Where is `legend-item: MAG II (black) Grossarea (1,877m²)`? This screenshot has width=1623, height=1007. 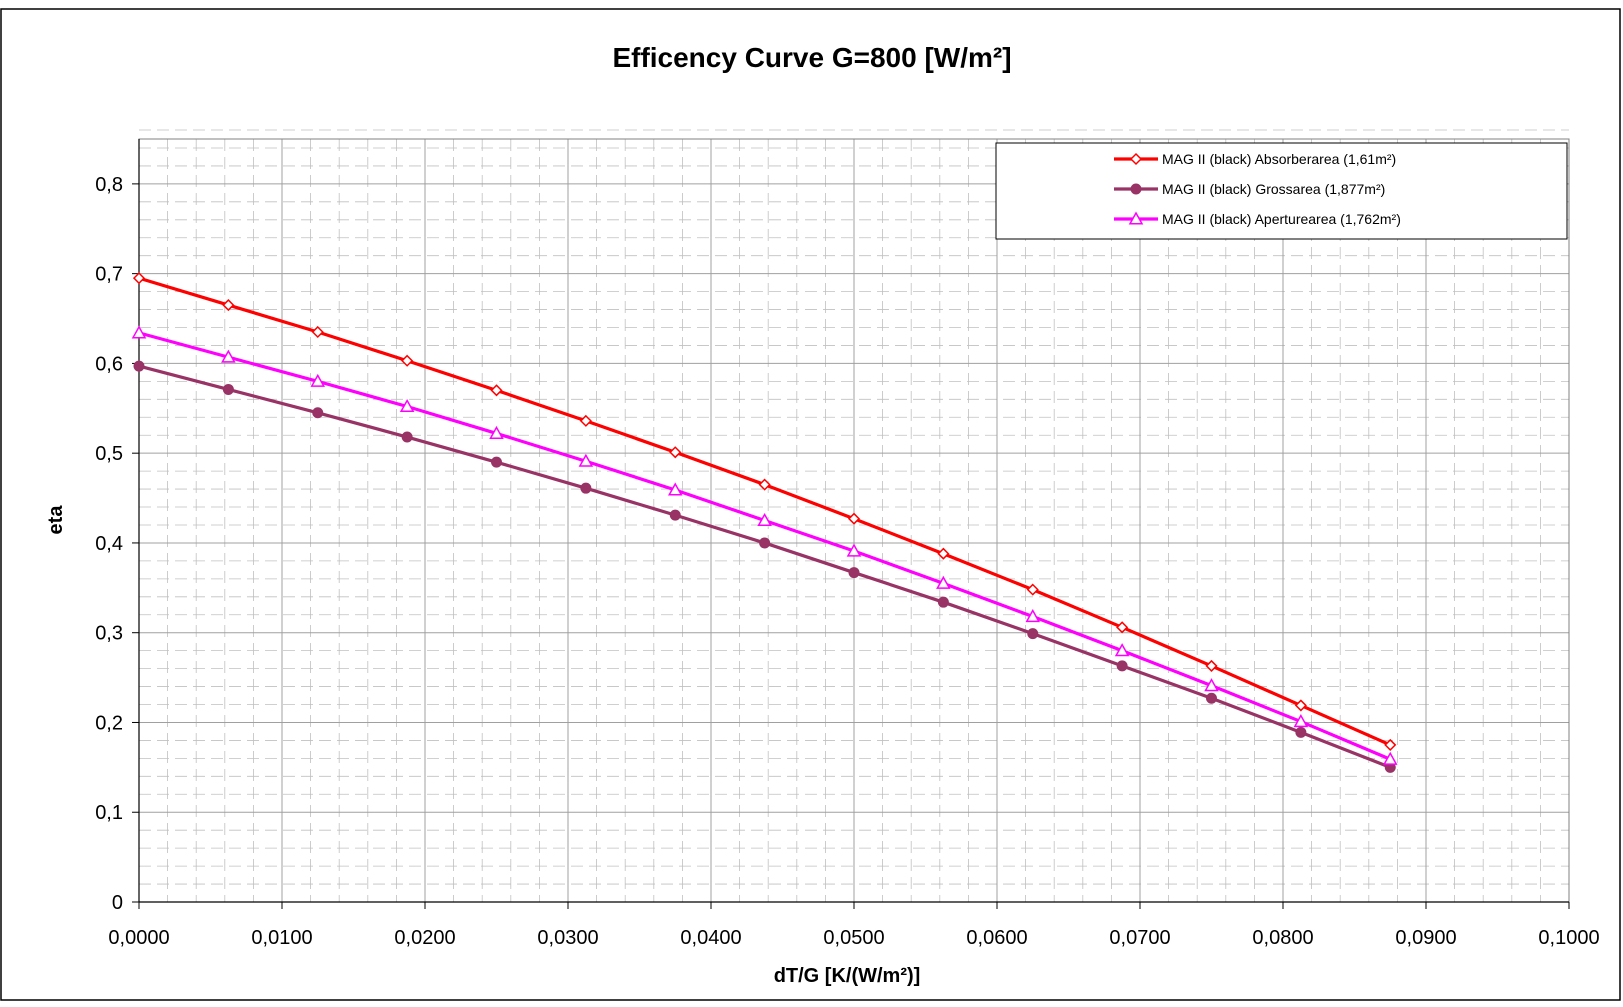 legend-item: MAG II (black) Grossarea (1,877m²) is located at coordinates (1249, 189).